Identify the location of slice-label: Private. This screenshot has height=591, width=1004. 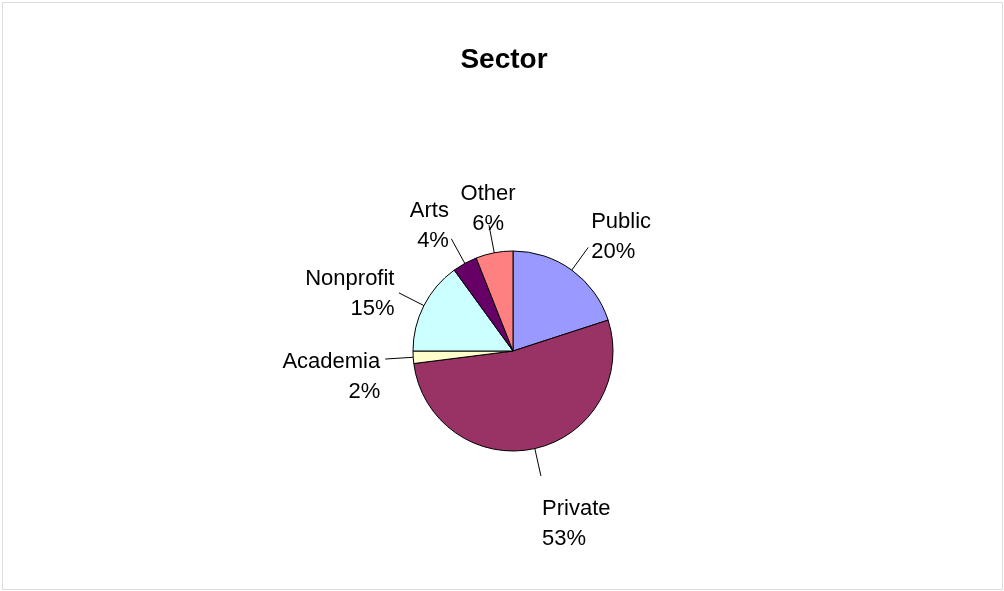
(576, 508).